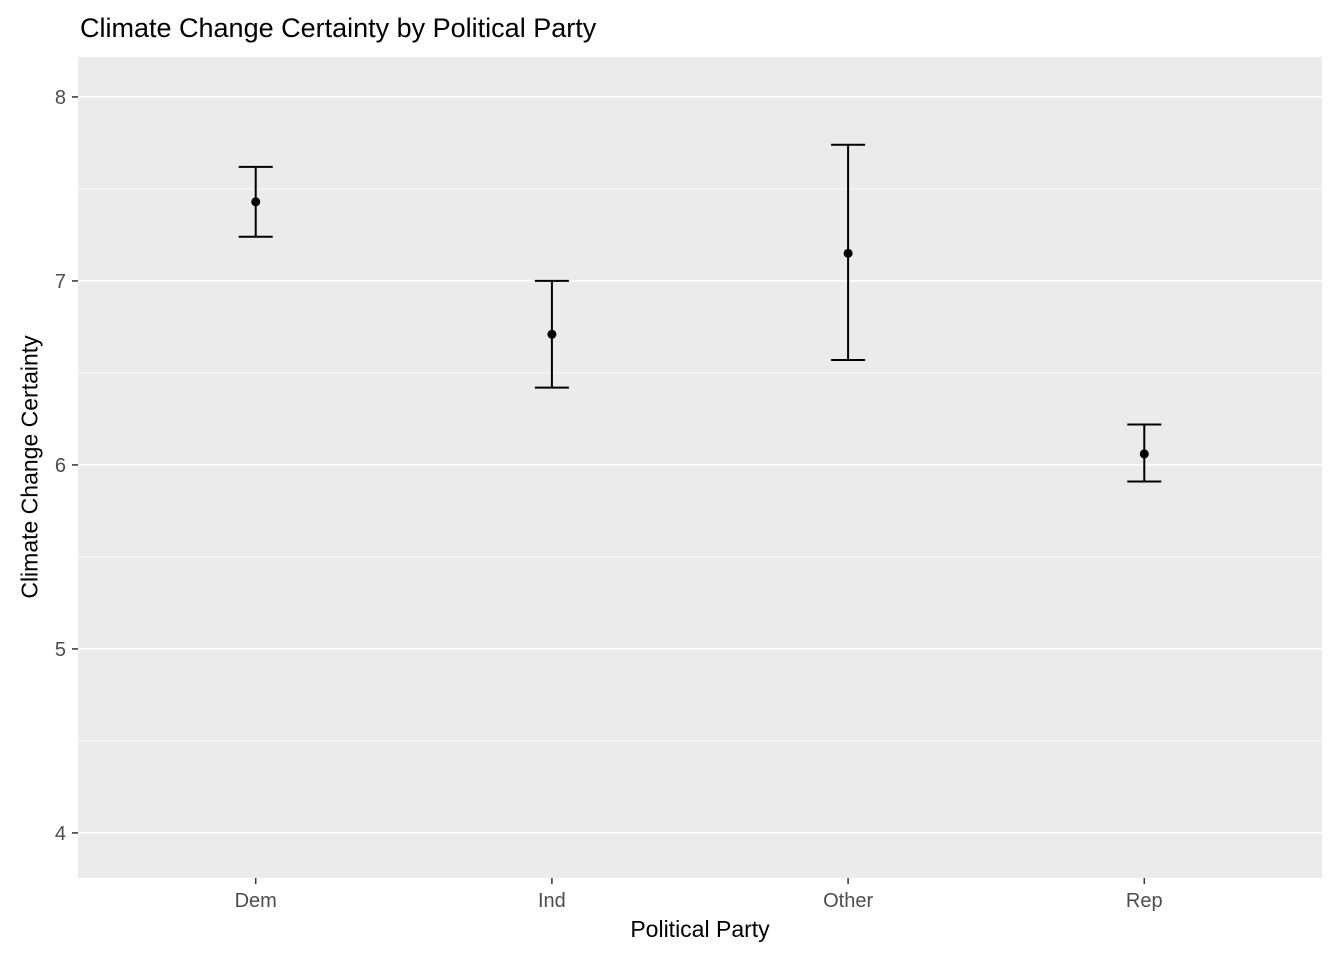 This screenshot has width=1344, height=960. Describe the element at coordinates (60, 466) in the screenshot. I see `y-tick-label: 6` at that location.